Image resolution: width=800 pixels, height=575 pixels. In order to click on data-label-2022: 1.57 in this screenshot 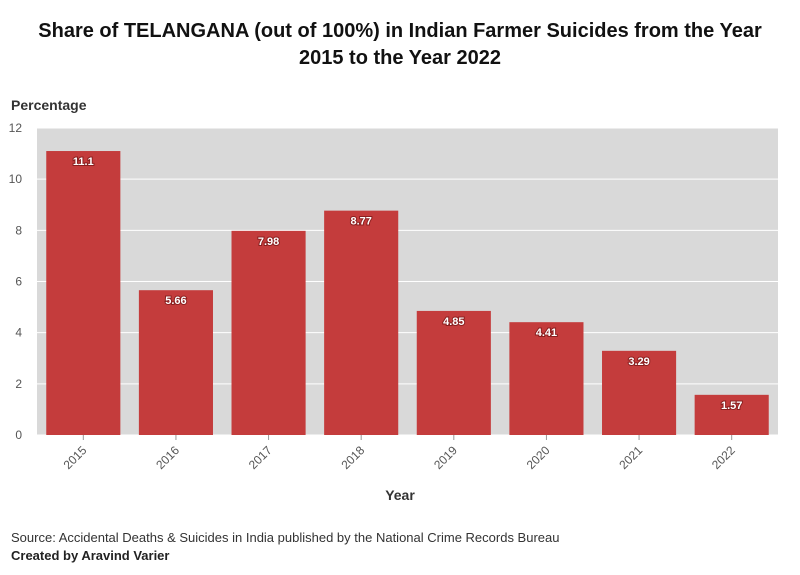, I will do `click(731, 406)`.